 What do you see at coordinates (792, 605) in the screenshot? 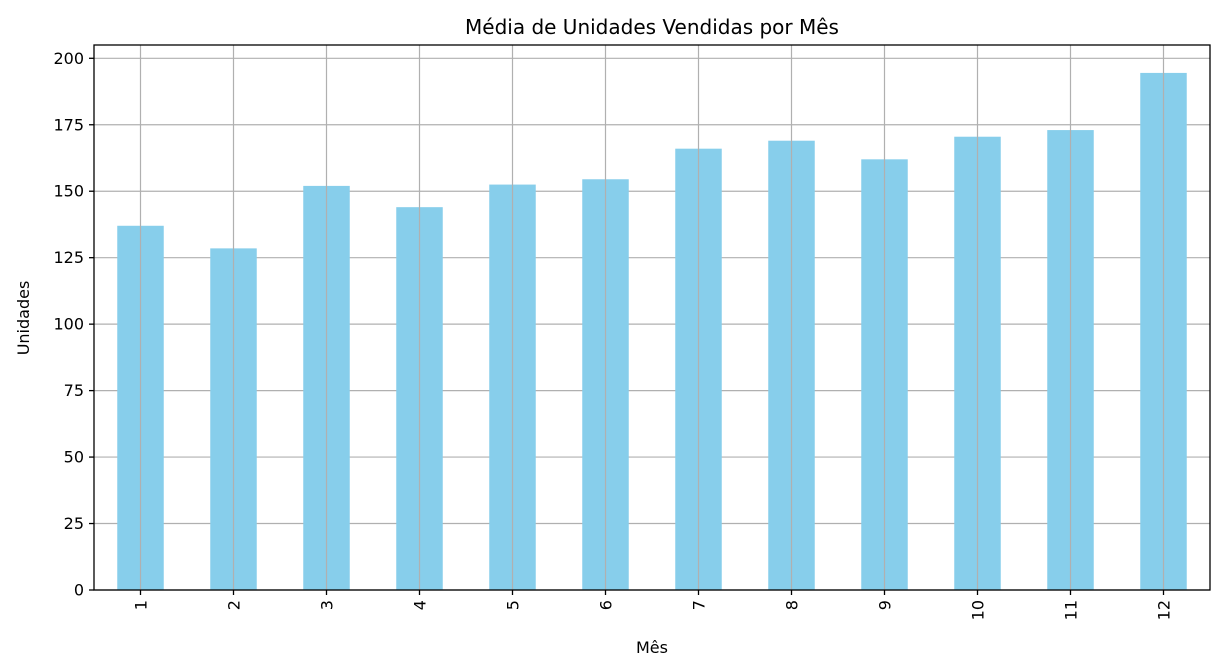
I see `x-tick-label: 8` at bounding box center [792, 605].